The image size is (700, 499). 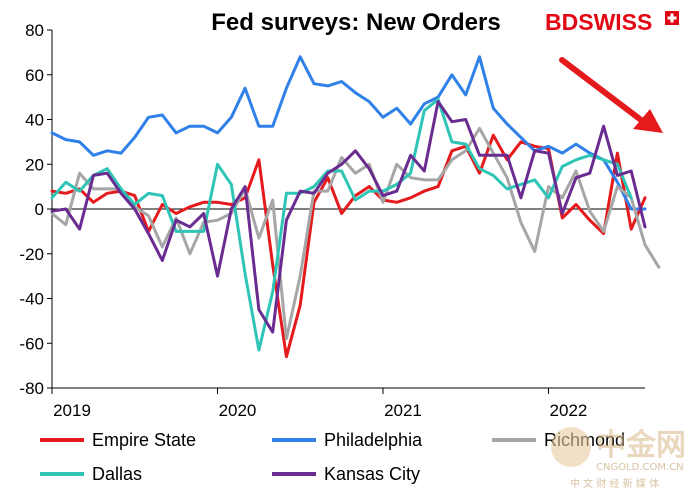 I want to click on watermark: 中金网 CNGOLD.COM.CN 中 文 财 经 新 媒 体, so click(x=618, y=458).